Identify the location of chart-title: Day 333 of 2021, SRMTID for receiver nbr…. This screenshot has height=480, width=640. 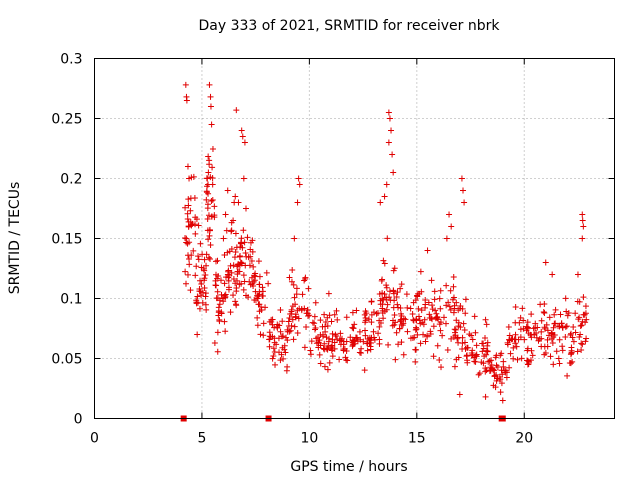
(349, 26).